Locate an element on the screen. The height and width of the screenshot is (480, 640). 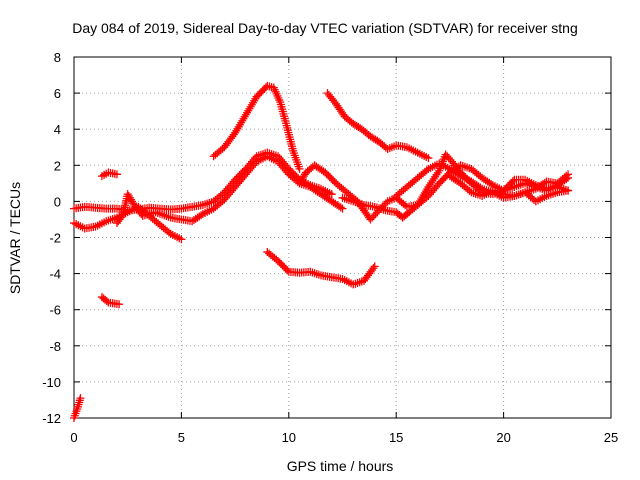
y-axis-label: SDTVAR / TECUs is located at coordinates (15, 238).